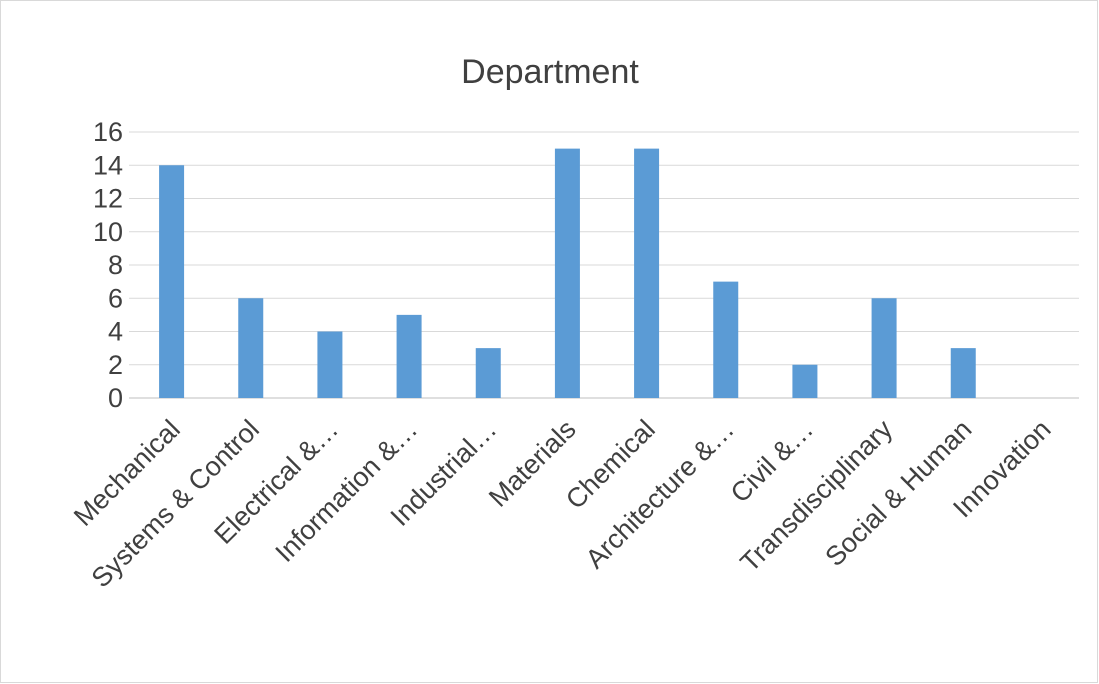 The width and height of the screenshot is (1099, 684). Describe the element at coordinates (115, 298) in the screenshot. I see `y-tick-label: 6` at that location.